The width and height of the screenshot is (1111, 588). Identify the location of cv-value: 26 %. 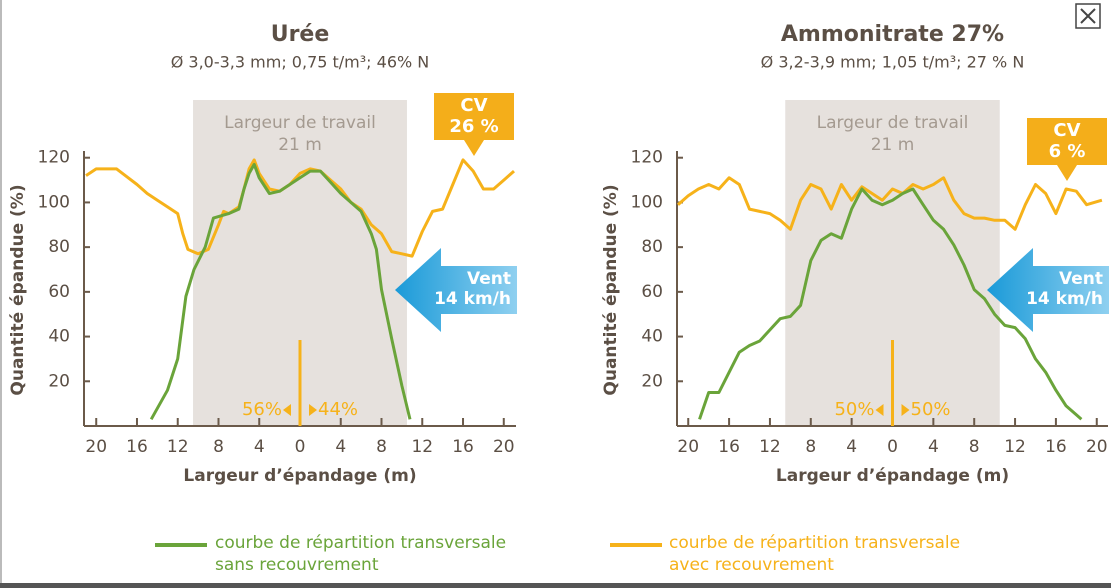
(473, 126).